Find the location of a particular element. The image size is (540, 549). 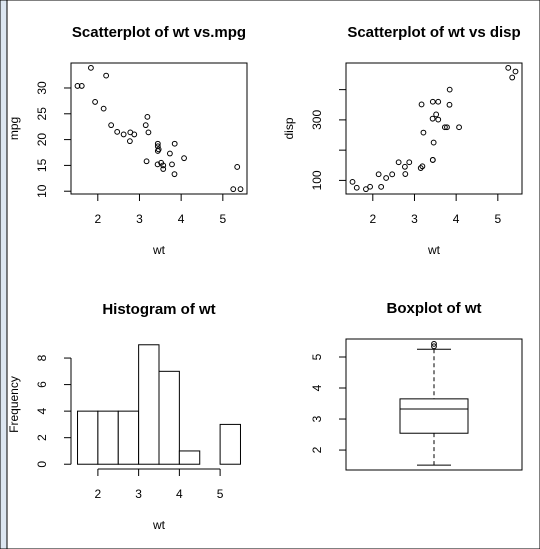

y-tick-label: 100 is located at coordinates (317, 180).